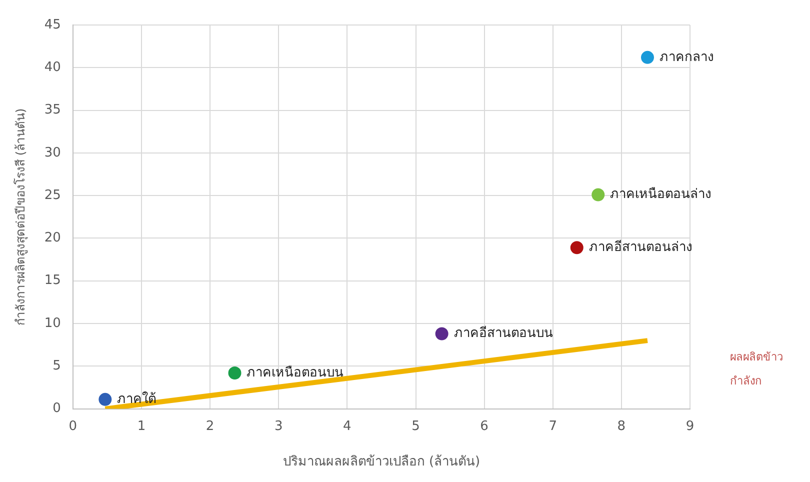 The image size is (810, 482). Describe the element at coordinates (141, 426) in the screenshot. I see `x-tick-label: 1` at that location.